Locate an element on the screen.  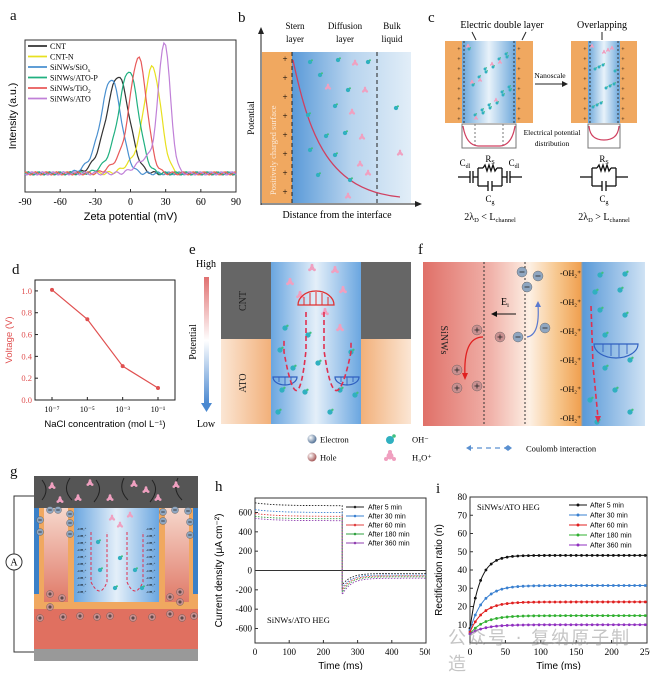
y-tick-label: 20 is located at coordinates (463, 608).